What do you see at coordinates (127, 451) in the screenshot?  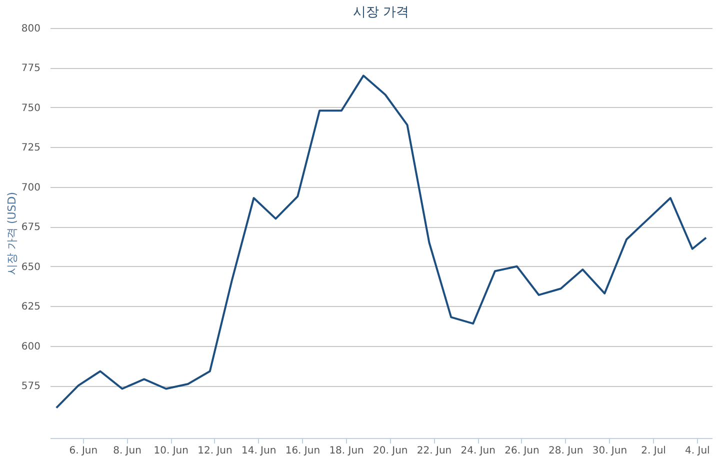 I see `x-tick-label: 8. Jun` at bounding box center [127, 451].